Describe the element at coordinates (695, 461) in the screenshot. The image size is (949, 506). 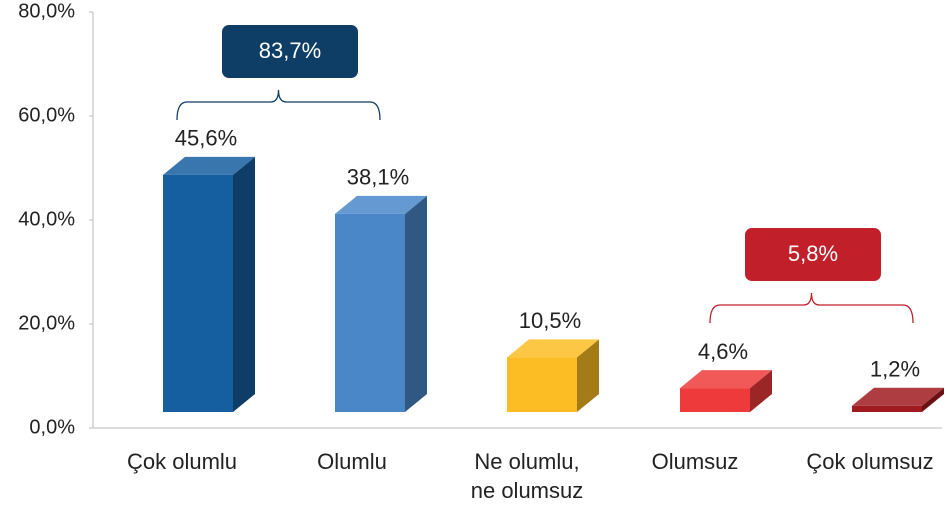
I see `x-tick-label: Olumsuz` at that location.